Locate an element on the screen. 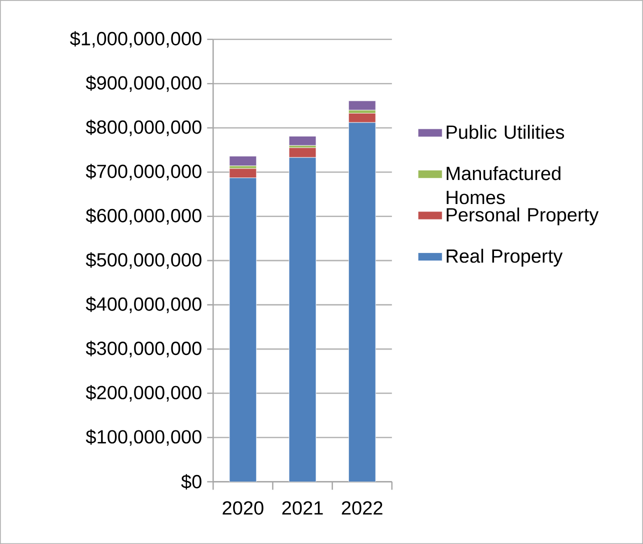  y-tick-label: $700,000,000 is located at coordinates (144, 172).